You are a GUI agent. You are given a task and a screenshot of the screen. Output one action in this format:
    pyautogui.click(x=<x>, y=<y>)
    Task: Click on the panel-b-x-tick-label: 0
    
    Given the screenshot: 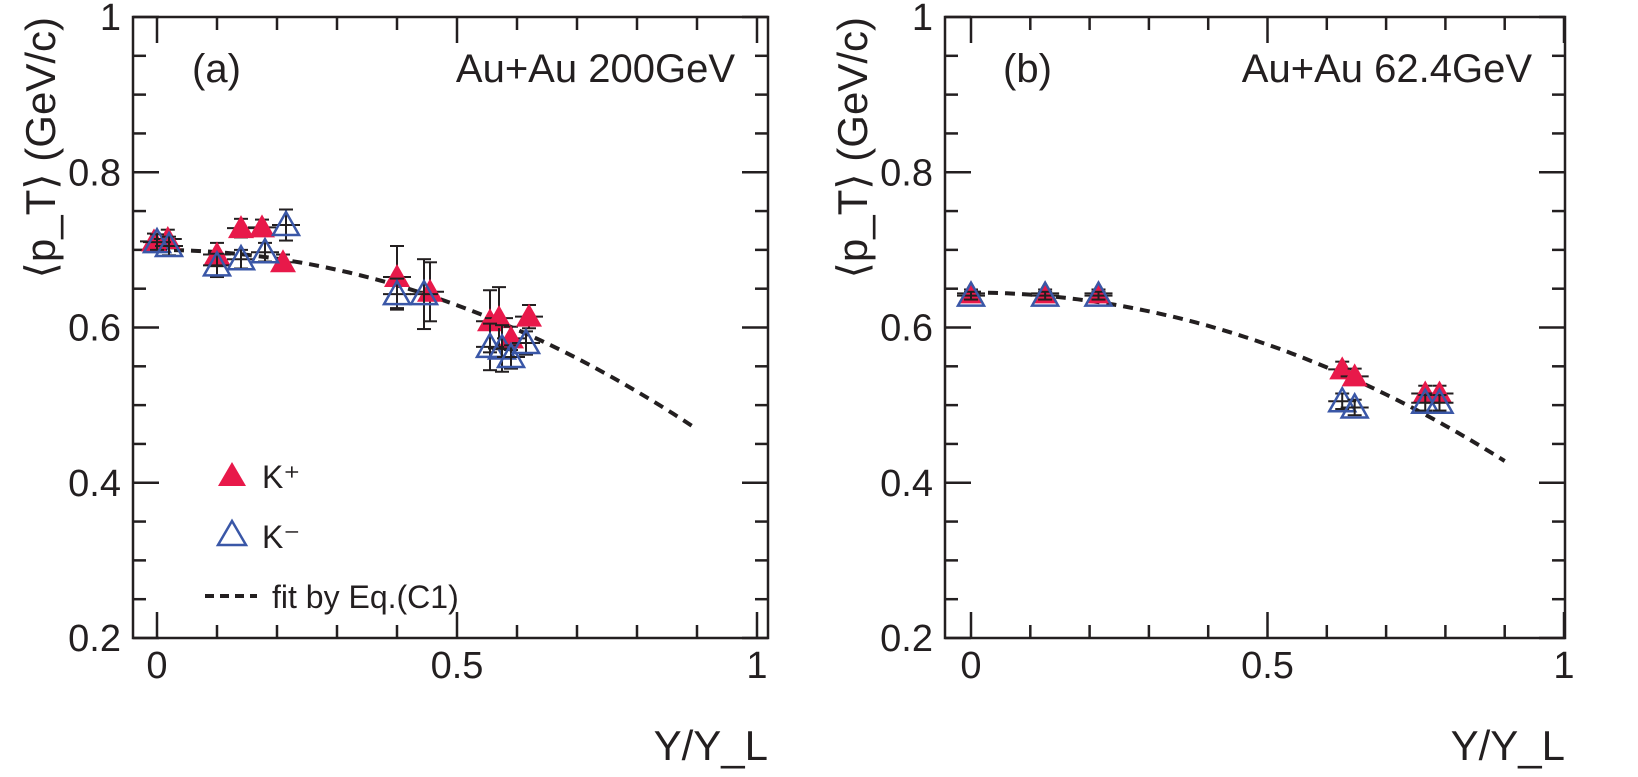 What is the action you would take?
    pyautogui.click(x=970, y=666)
    